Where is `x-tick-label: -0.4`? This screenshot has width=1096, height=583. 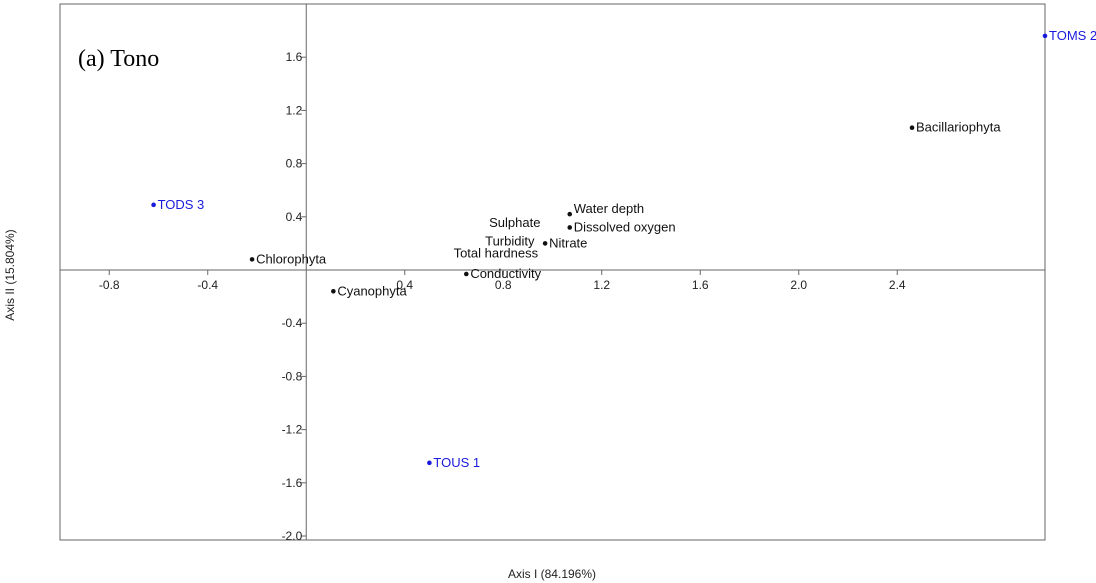 x-tick-label: -0.4 is located at coordinates (207, 285).